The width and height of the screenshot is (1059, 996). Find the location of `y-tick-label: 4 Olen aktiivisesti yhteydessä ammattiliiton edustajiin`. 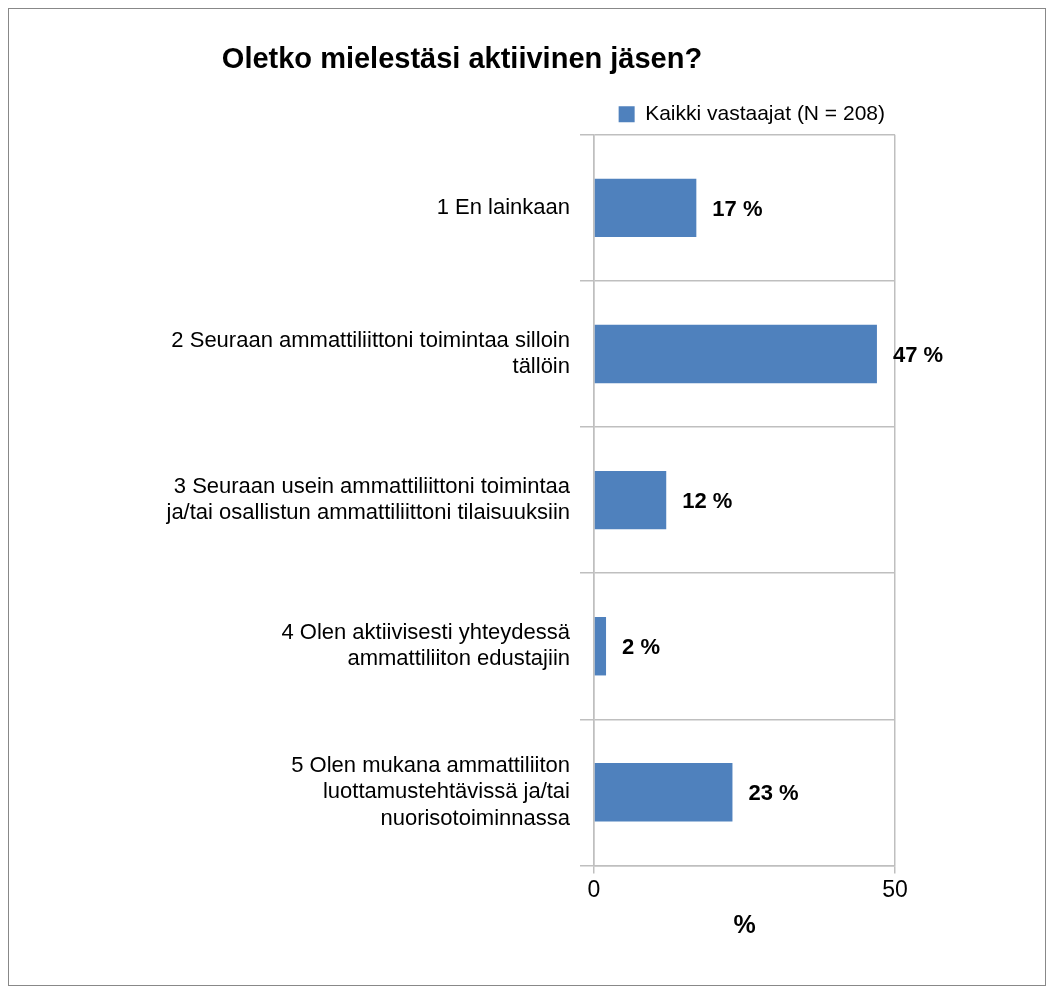

y-tick-label: 4 Olen aktiivisesti yhteydessä ammattiliiton edustajiin is located at coordinates (426, 645).